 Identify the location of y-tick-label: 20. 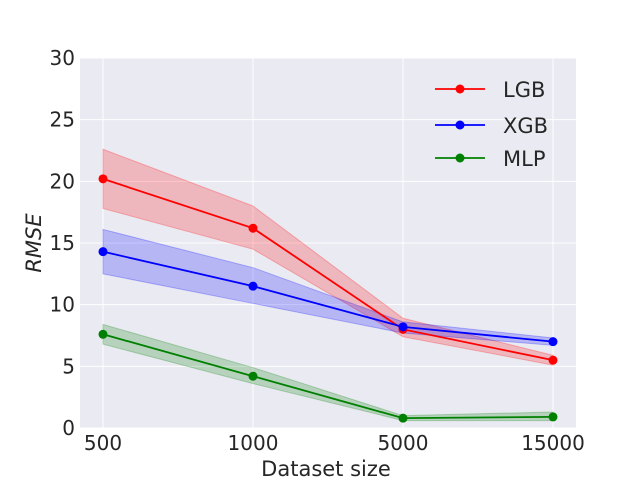
(62, 181).